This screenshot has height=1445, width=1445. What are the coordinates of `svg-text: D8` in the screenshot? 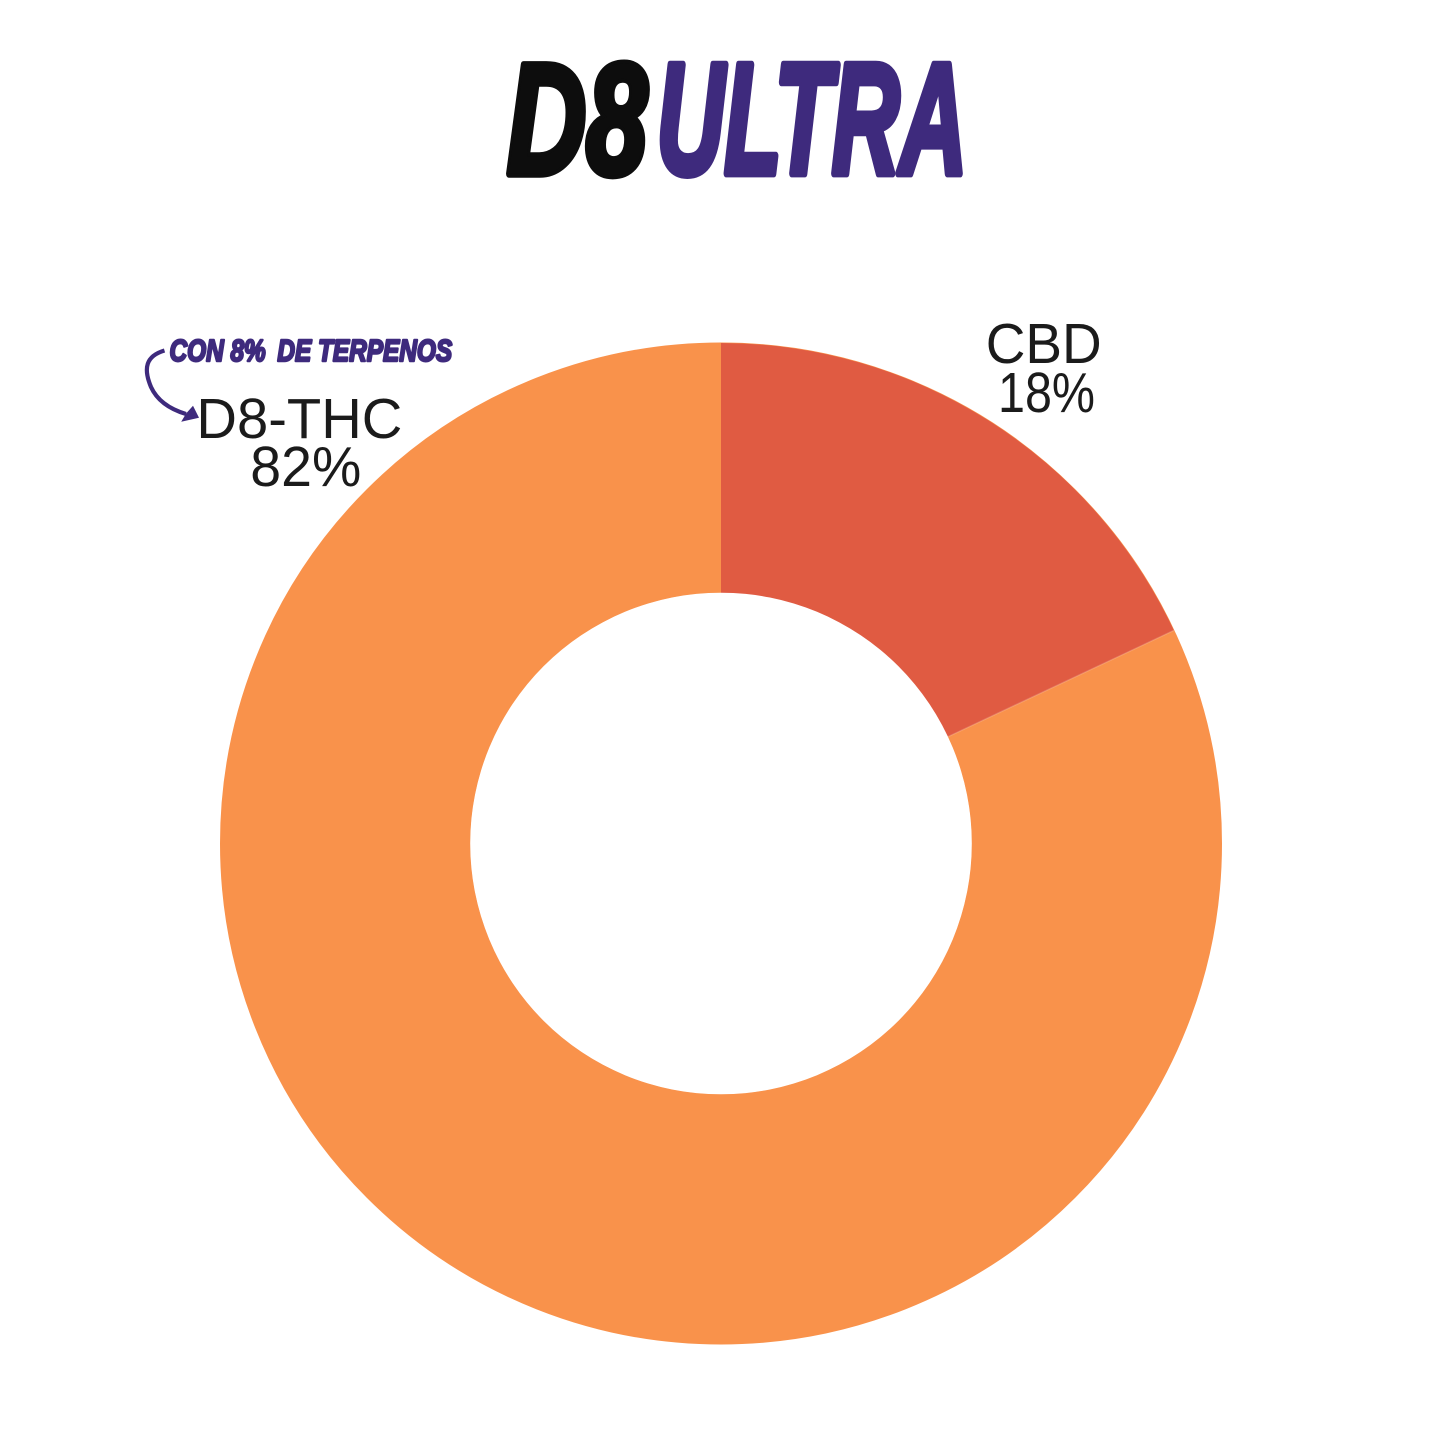 It's located at (577, 119).